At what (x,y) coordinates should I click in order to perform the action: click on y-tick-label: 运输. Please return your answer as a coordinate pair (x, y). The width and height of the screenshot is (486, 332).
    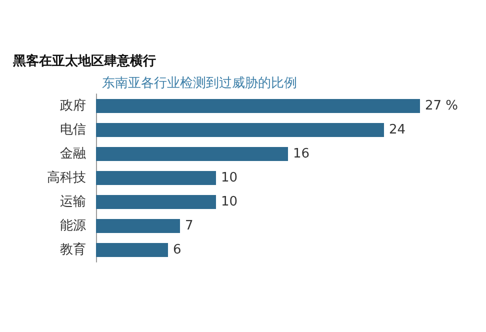
    Looking at the image, I should click on (73, 202).